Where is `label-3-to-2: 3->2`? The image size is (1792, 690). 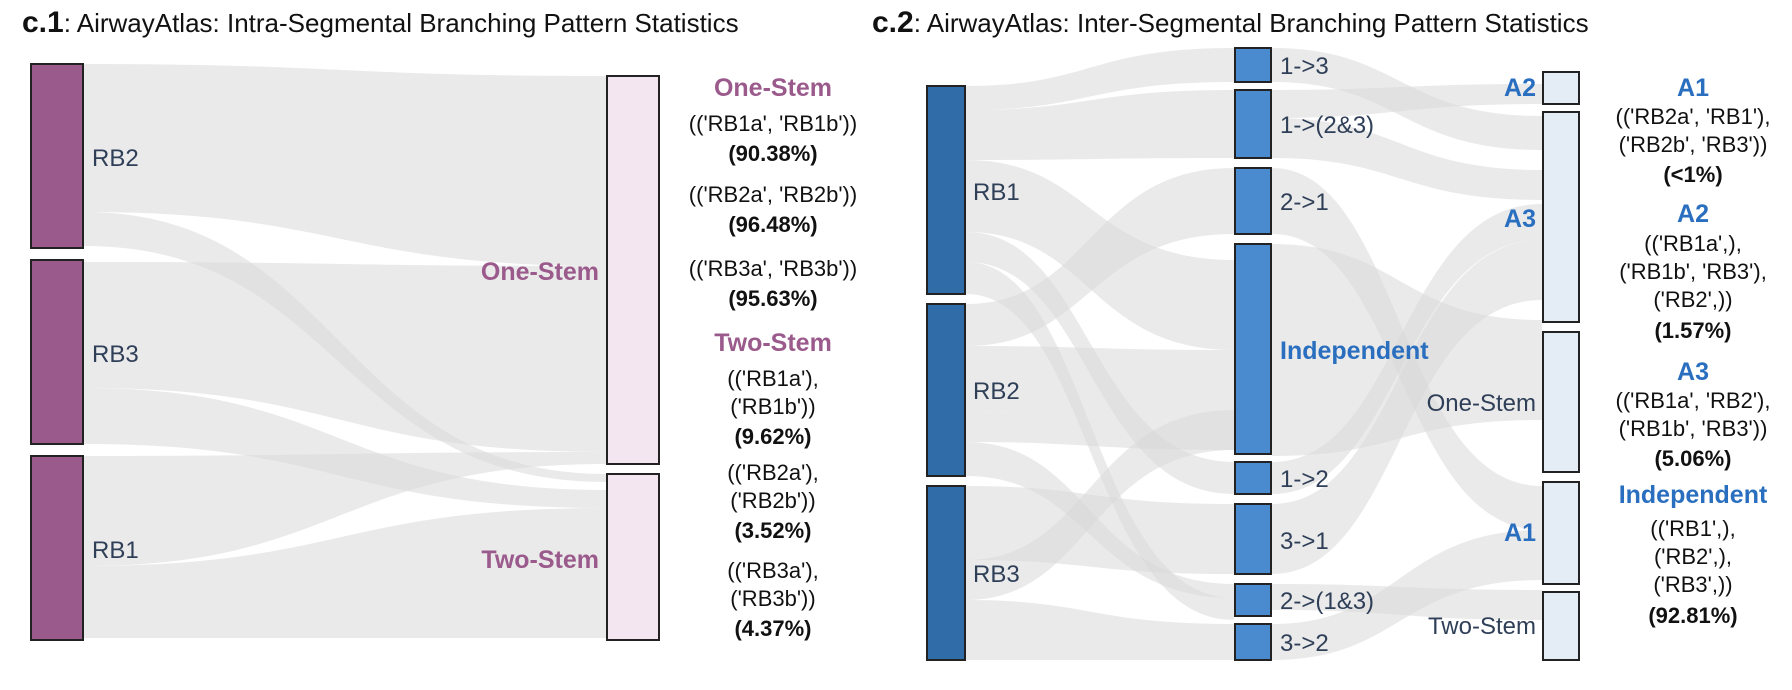 label-3-to-2: 3->2 is located at coordinates (1304, 643).